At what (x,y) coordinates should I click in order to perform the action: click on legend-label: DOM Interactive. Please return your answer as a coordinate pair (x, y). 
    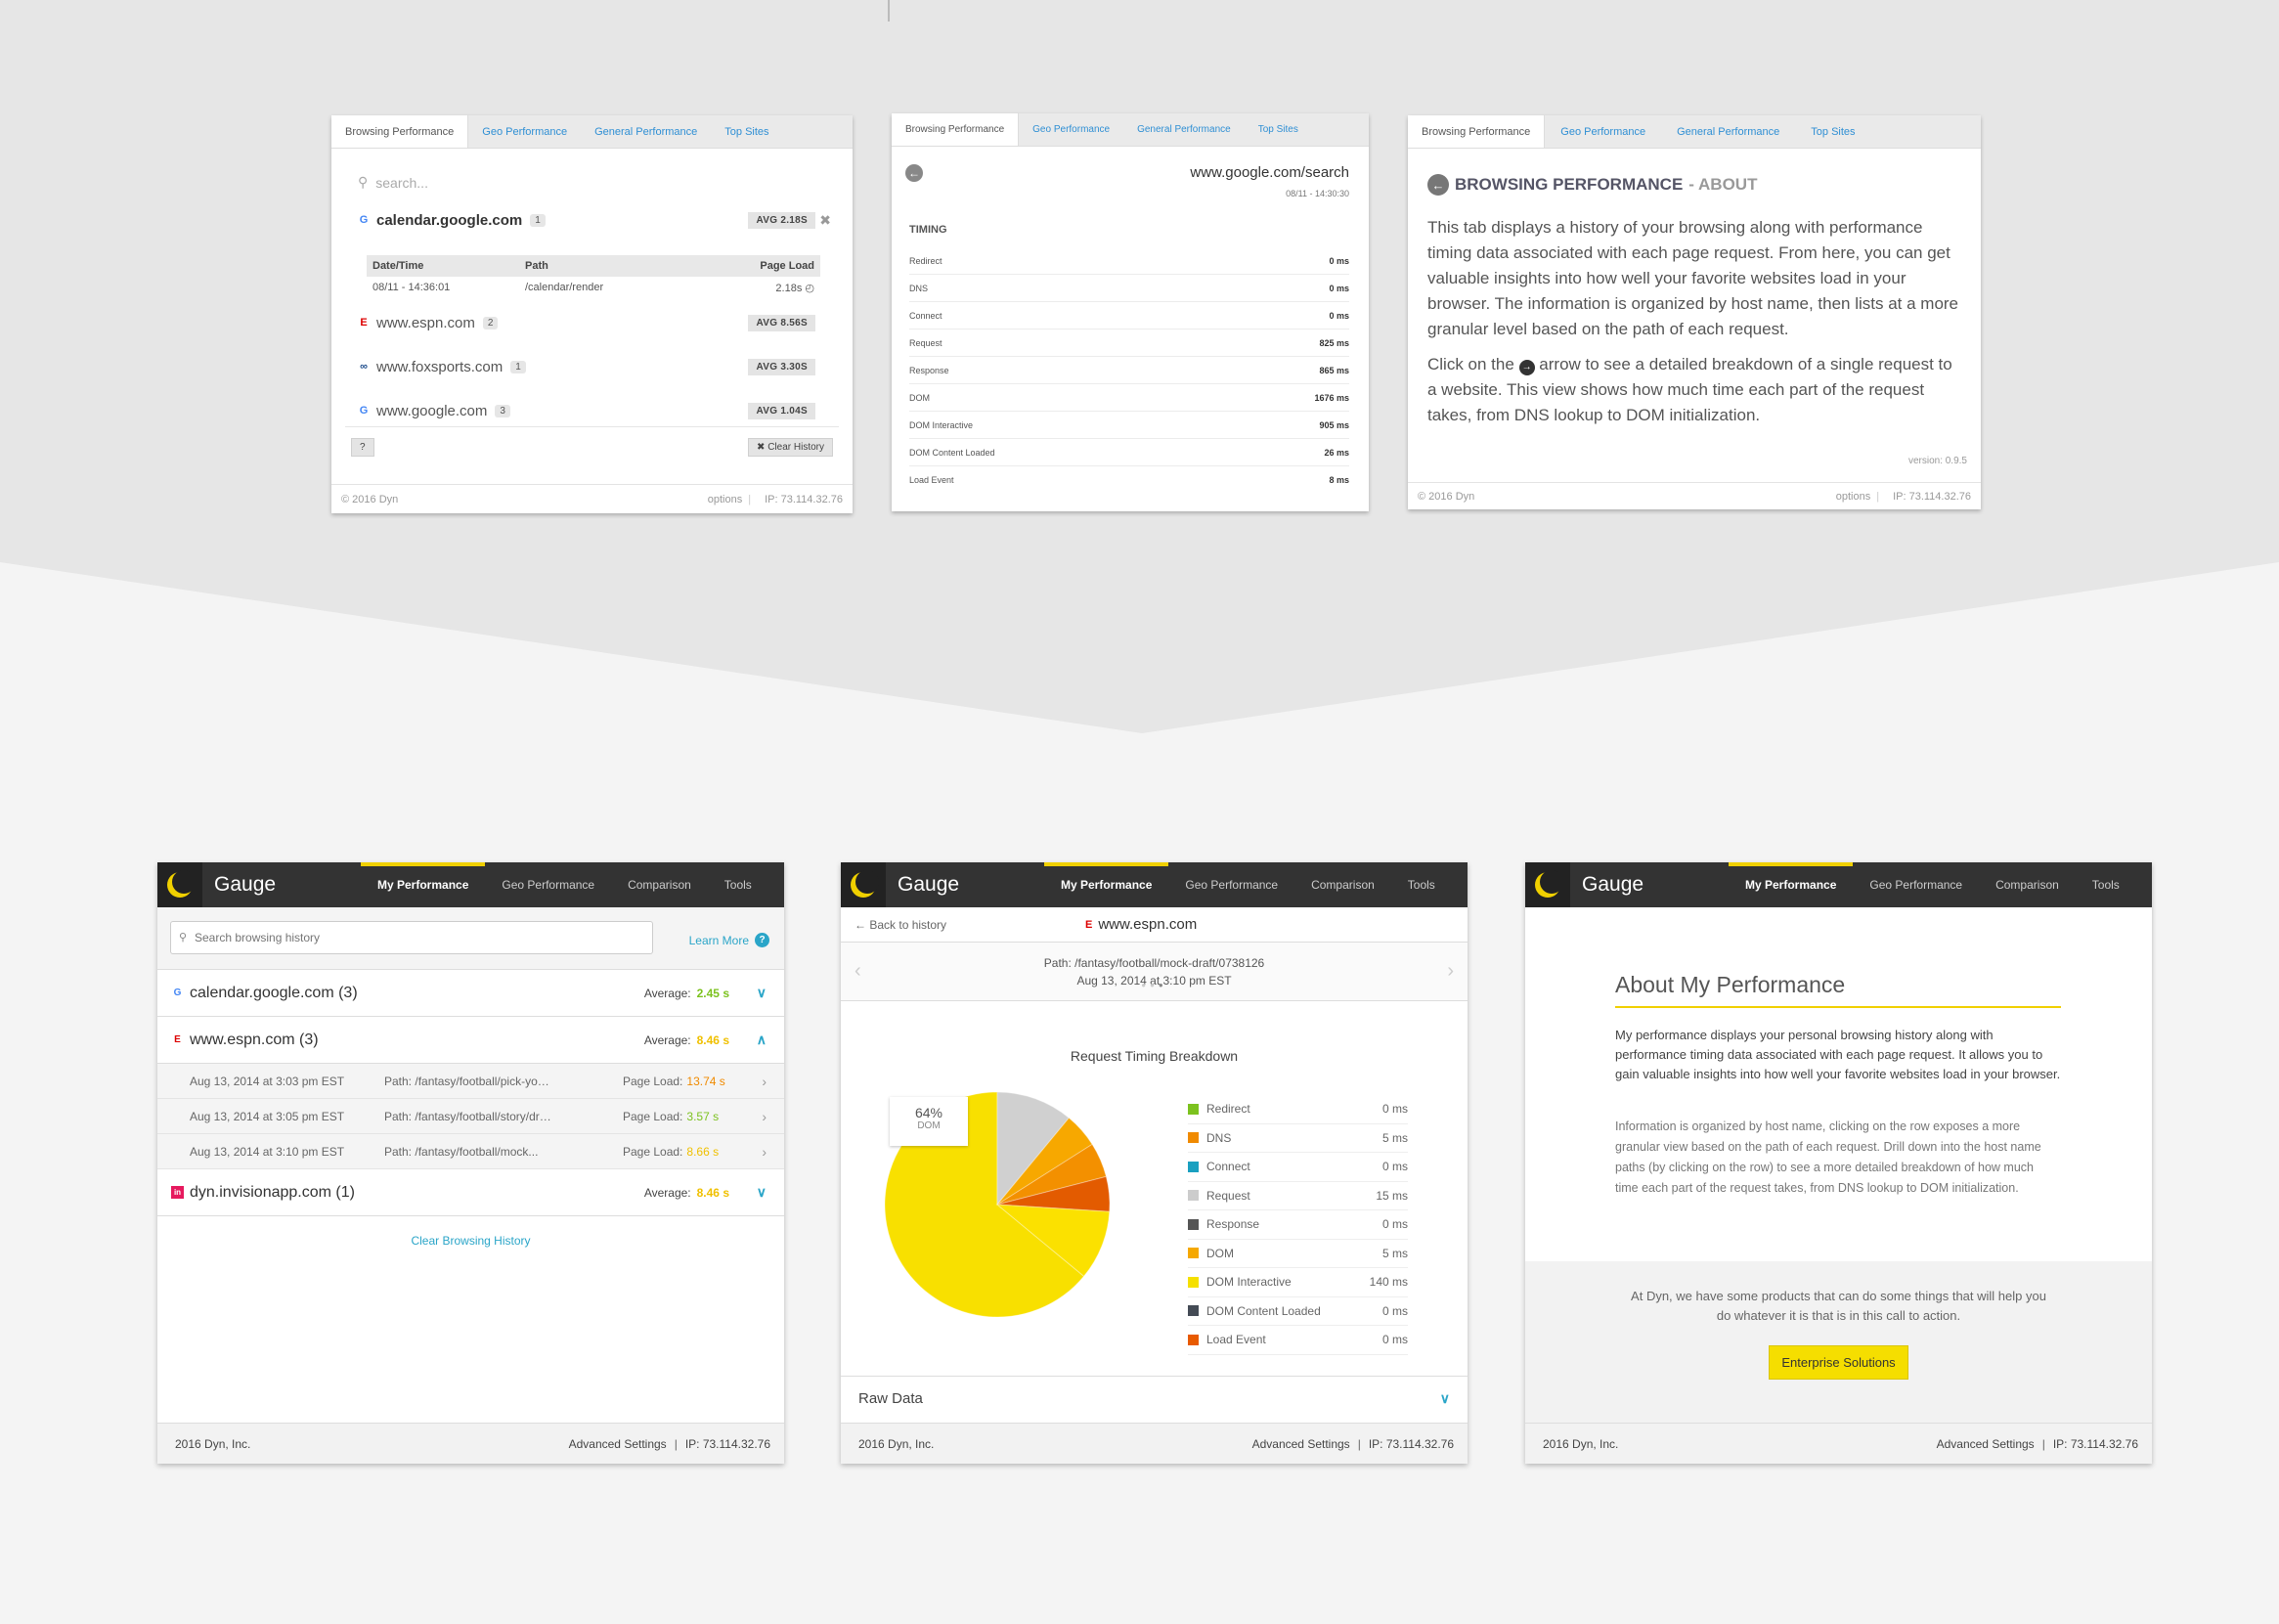
    Looking at the image, I should click on (1249, 1283).